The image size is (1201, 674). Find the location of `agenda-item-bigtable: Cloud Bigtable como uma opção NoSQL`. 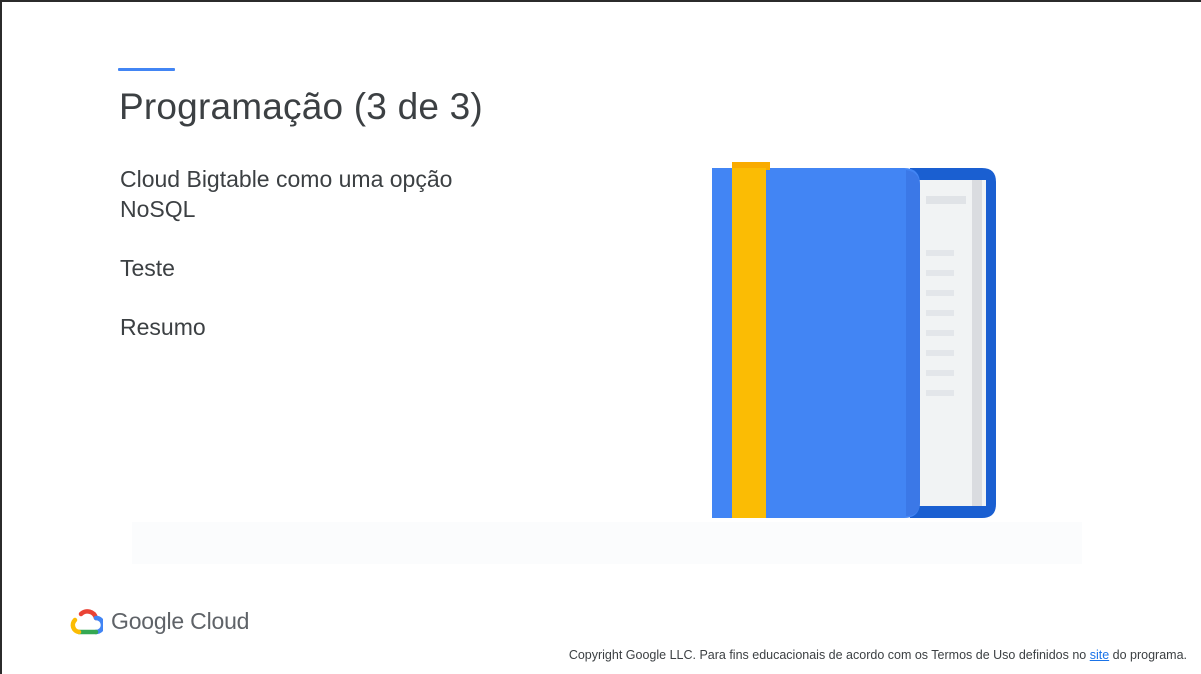

agenda-item-bigtable: Cloud Bigtable como uma opção NoSQL is located at coordinates (286, 194).